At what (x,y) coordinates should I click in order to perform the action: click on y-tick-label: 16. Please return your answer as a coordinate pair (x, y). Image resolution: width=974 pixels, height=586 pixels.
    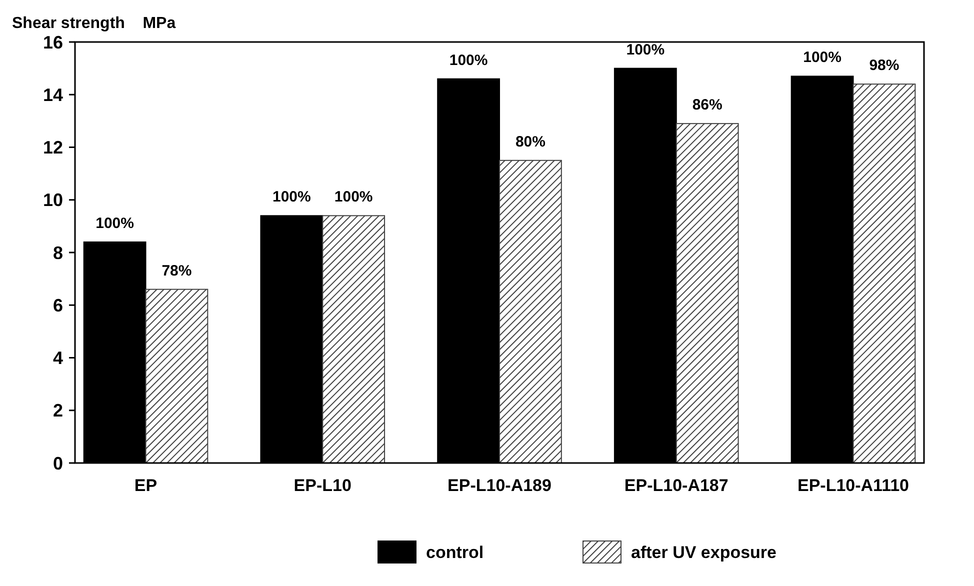
    Looking at the image, I should click on (52, 42).